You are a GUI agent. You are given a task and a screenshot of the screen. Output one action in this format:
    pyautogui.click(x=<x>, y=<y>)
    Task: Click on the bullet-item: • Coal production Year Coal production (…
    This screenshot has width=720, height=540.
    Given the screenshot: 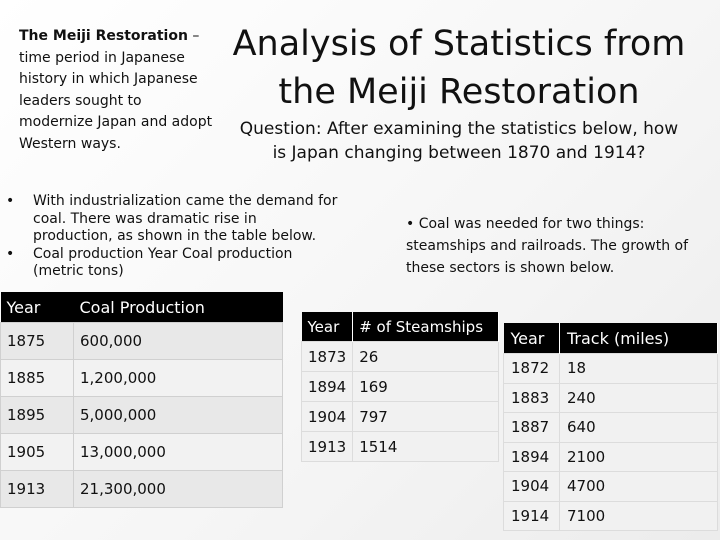 What is the action you would take?
    pyautogui.click(x=170, y=263)
    